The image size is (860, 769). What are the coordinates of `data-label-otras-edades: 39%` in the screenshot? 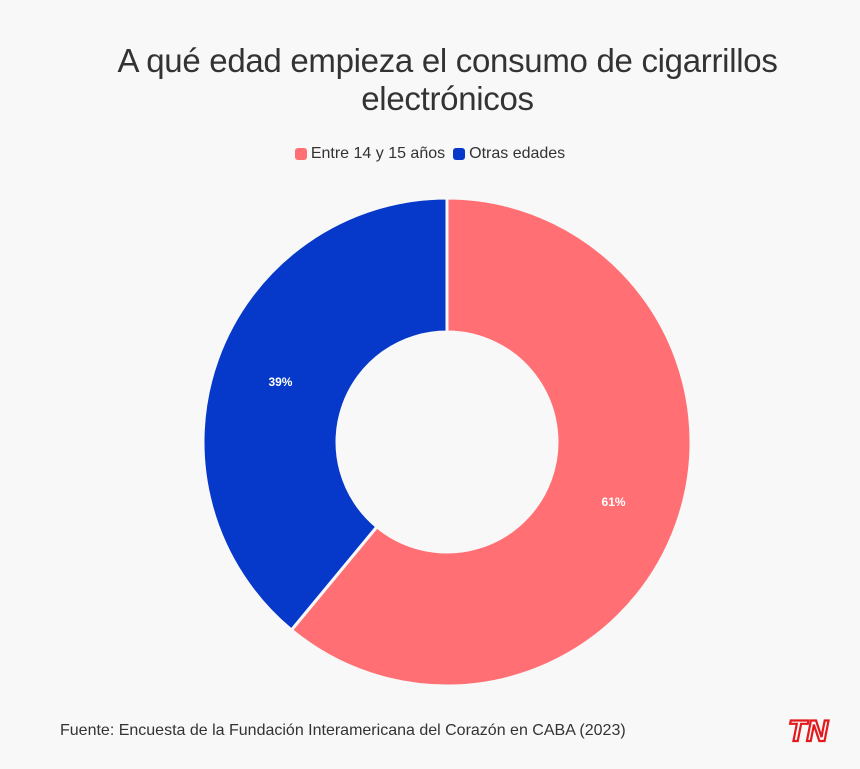 It's located at (280, 382).